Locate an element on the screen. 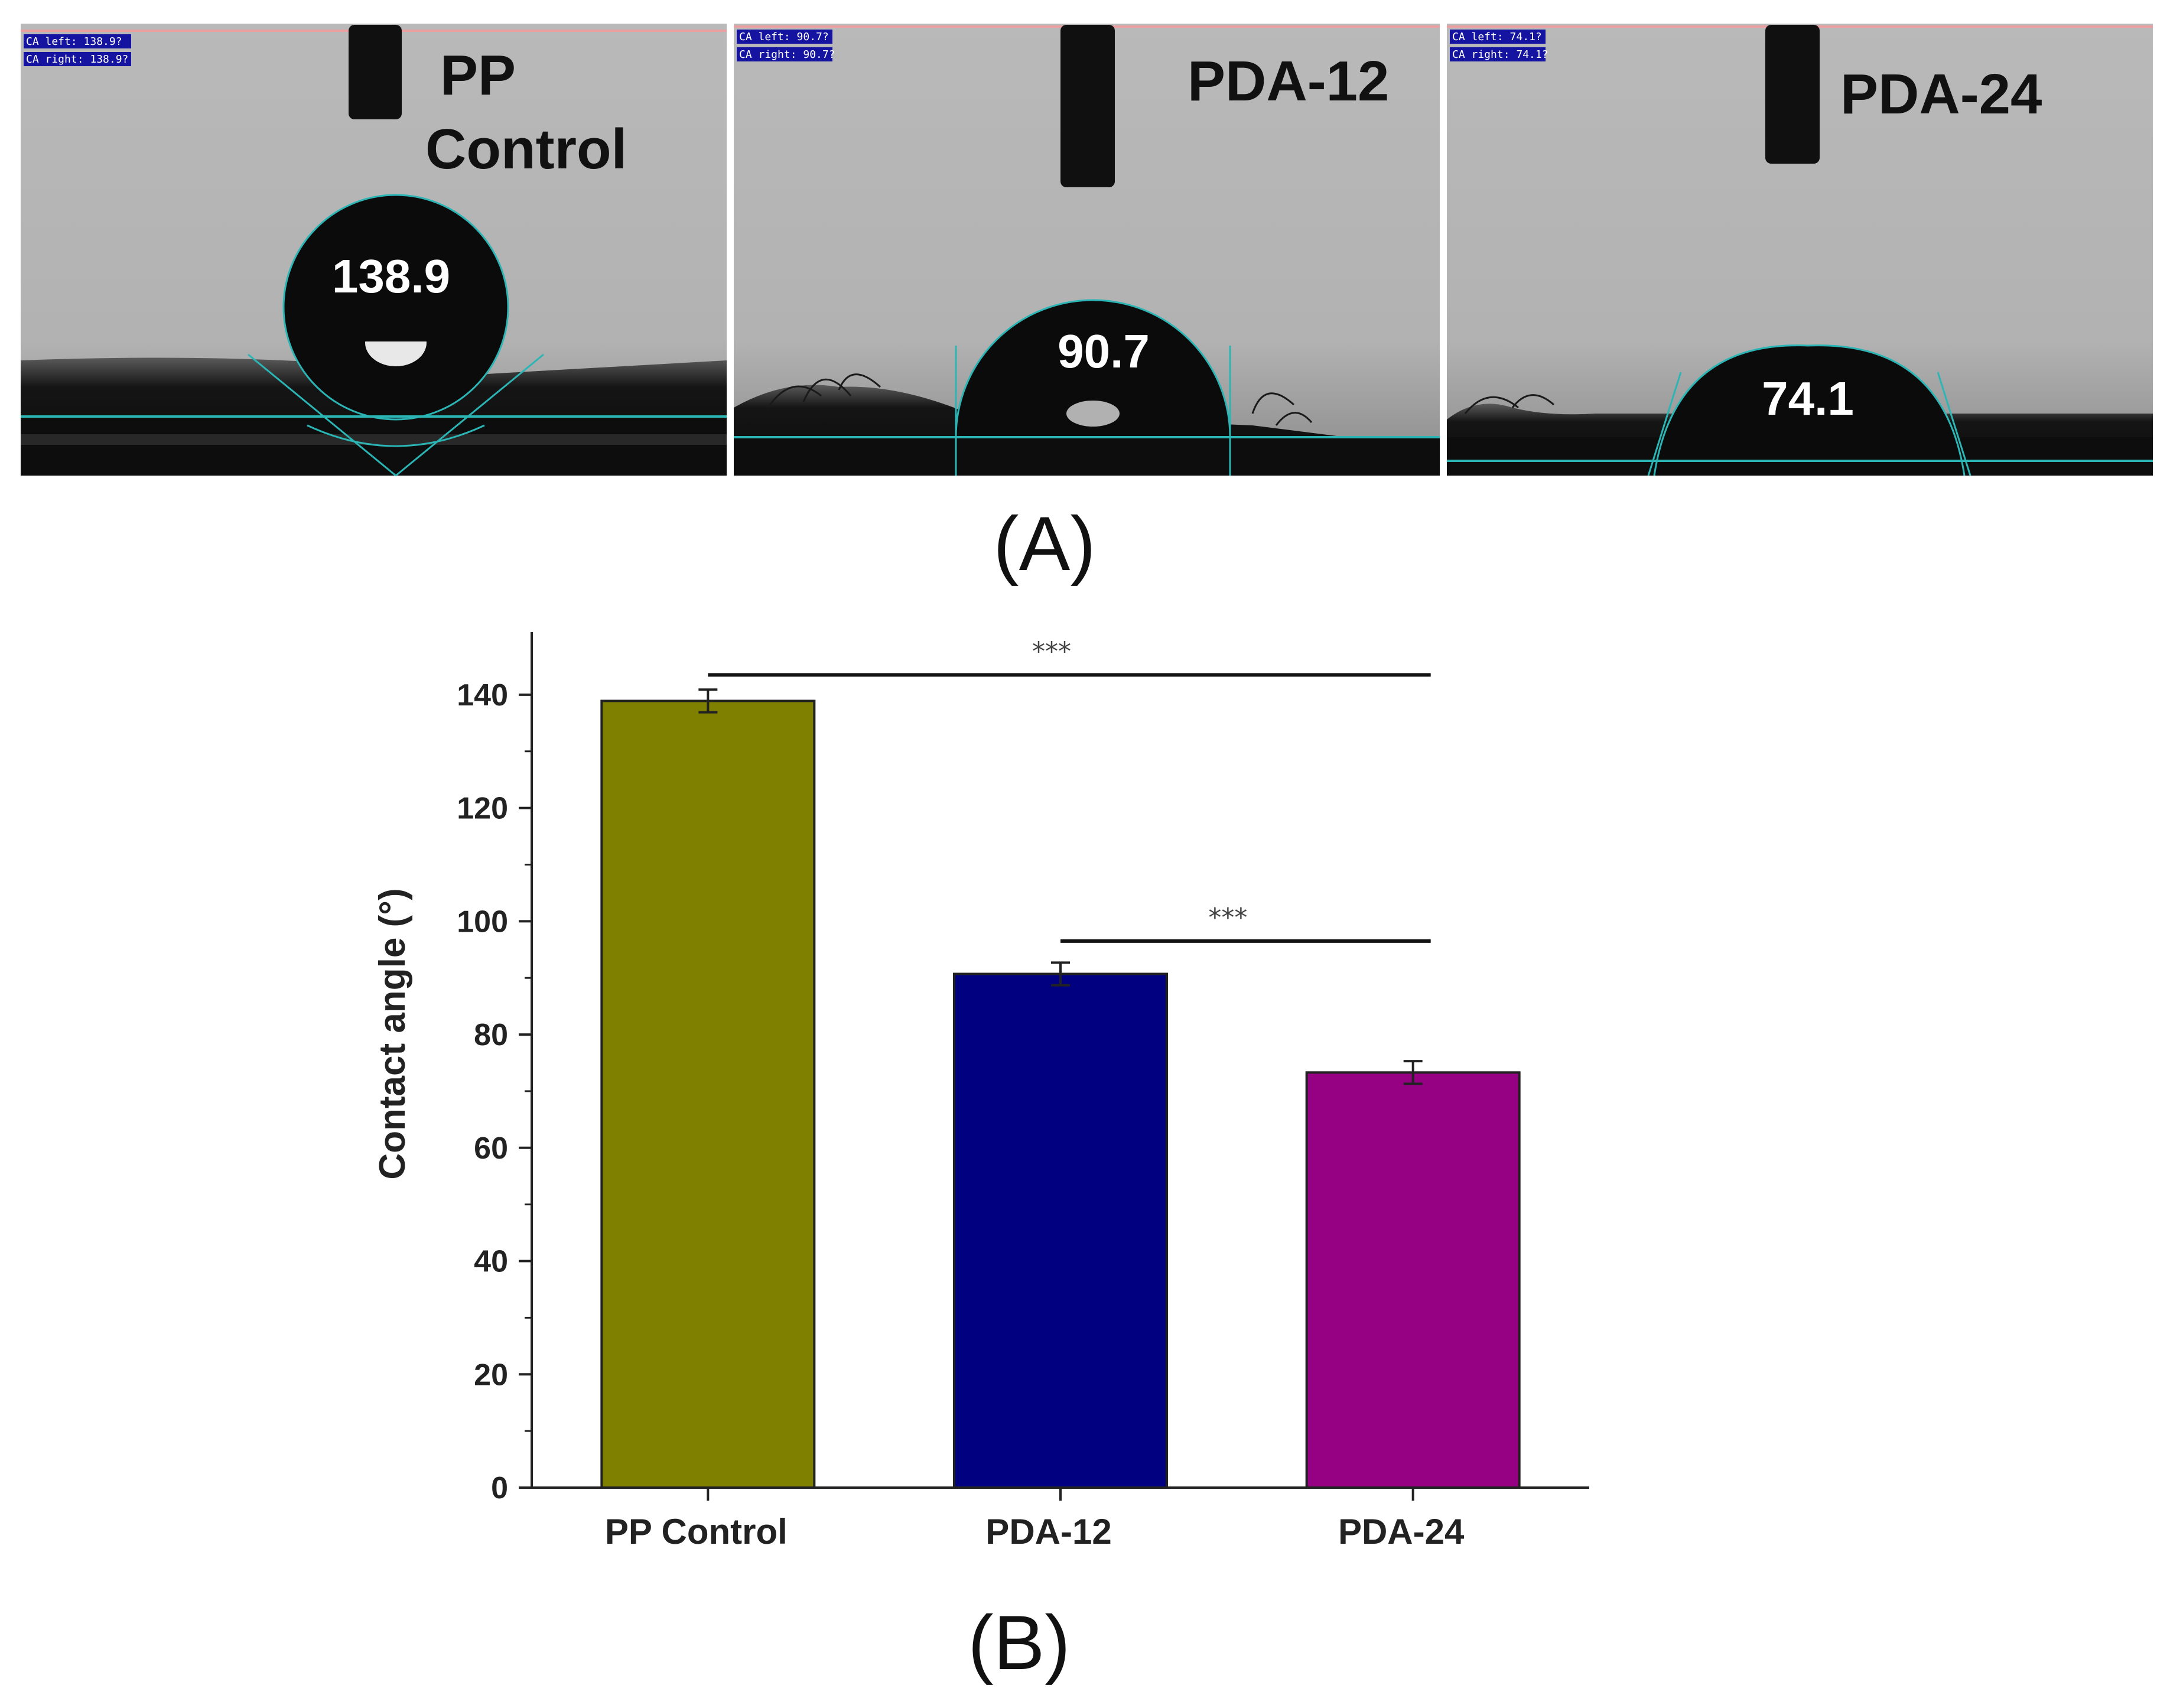 This screenshot has width=2170, height=1708. ca-left-readout: CA left: 74.1? is located at coordinates (1497, 37).